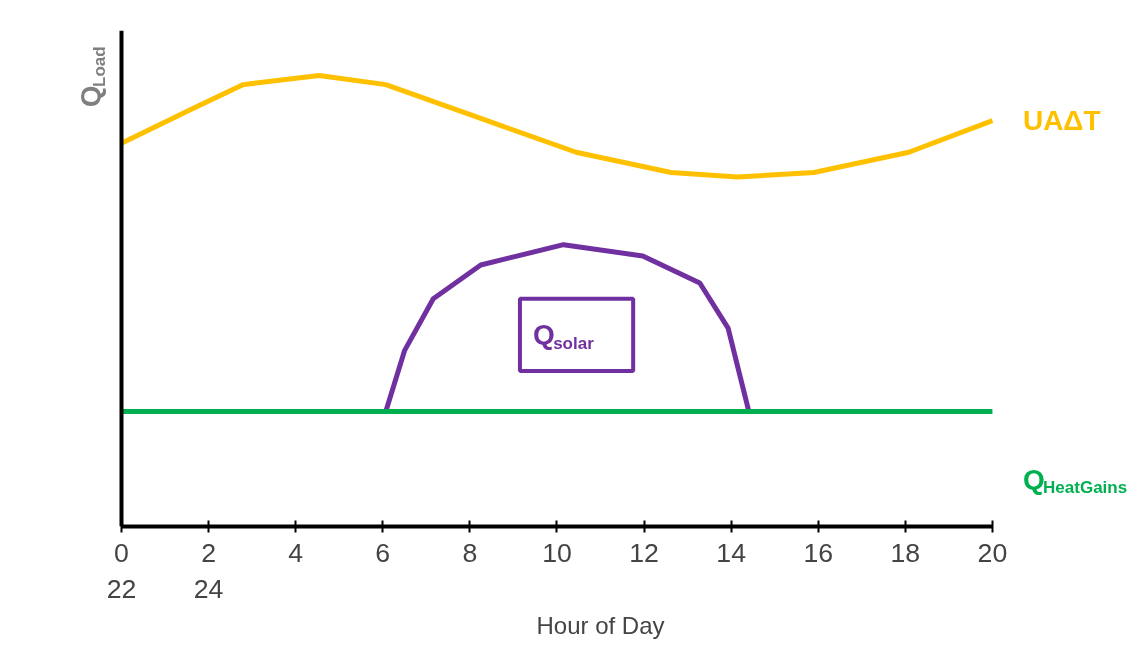  Describe the element at coordinates (557, 552) in the screenshot. I see `x-tick-label: 10` at that location.